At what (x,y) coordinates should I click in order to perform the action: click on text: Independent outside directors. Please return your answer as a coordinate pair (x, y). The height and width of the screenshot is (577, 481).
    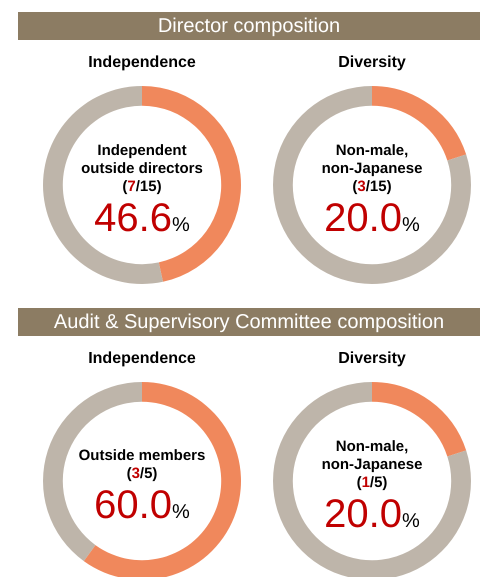
    Looking at the image, I should click on (142, 159).